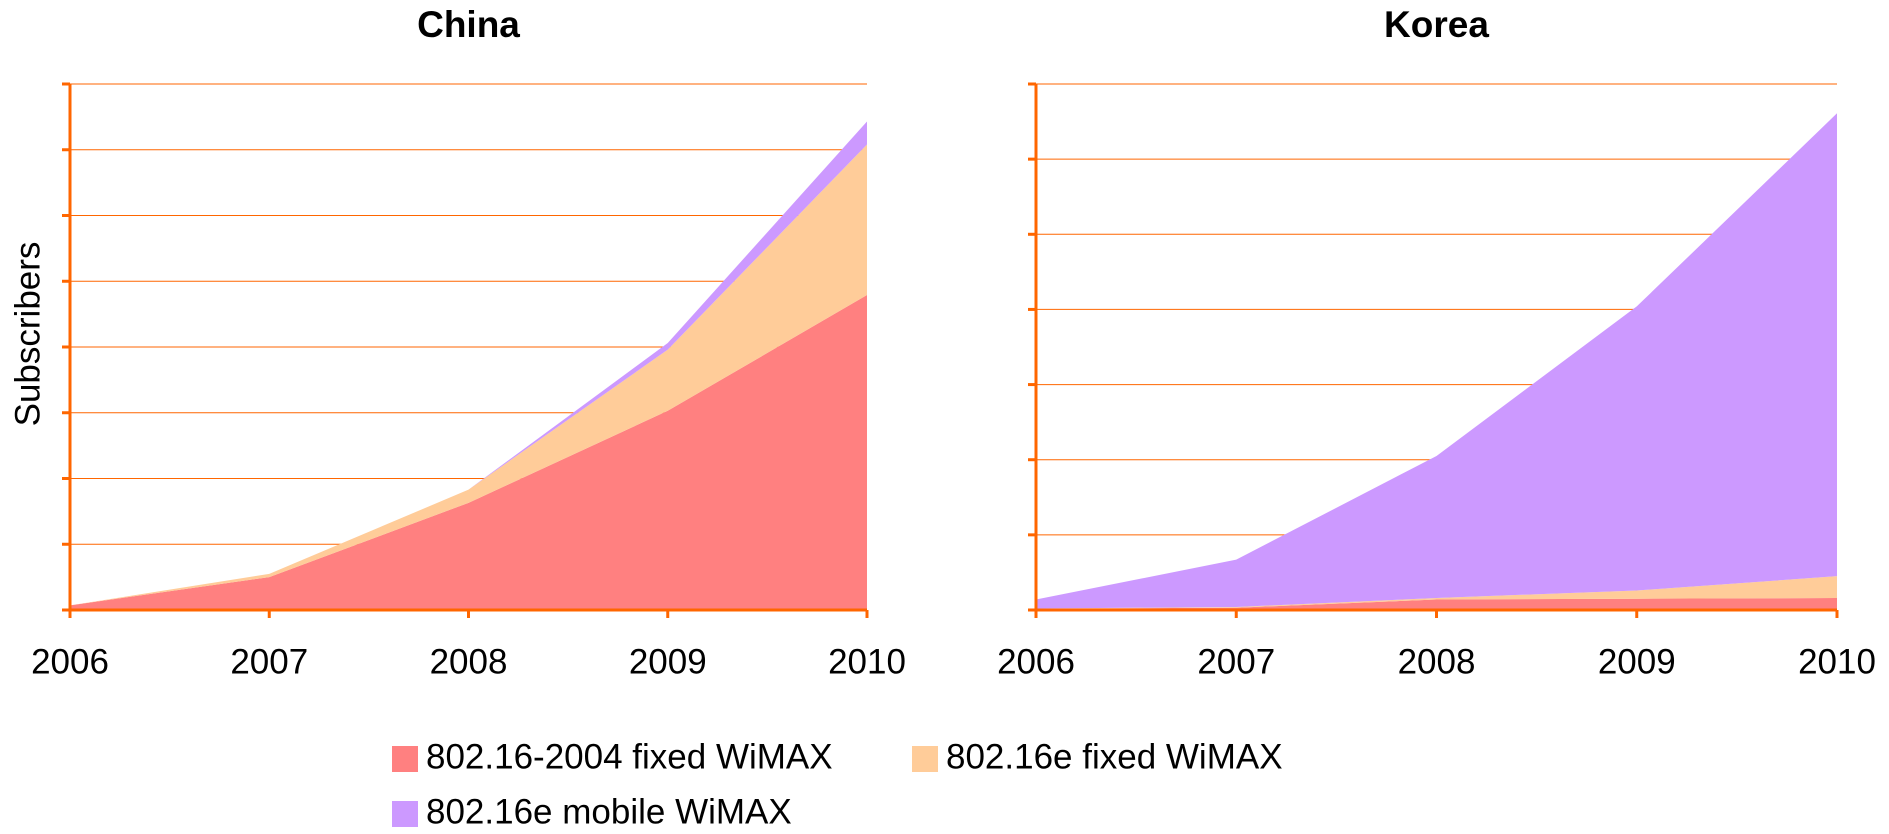 This screenshot has height=834, width=1889. Describe the element at coordinates (609, 811) in the screenshot. I see `legend-label: 802.16e mobile WiMAX` at that location.